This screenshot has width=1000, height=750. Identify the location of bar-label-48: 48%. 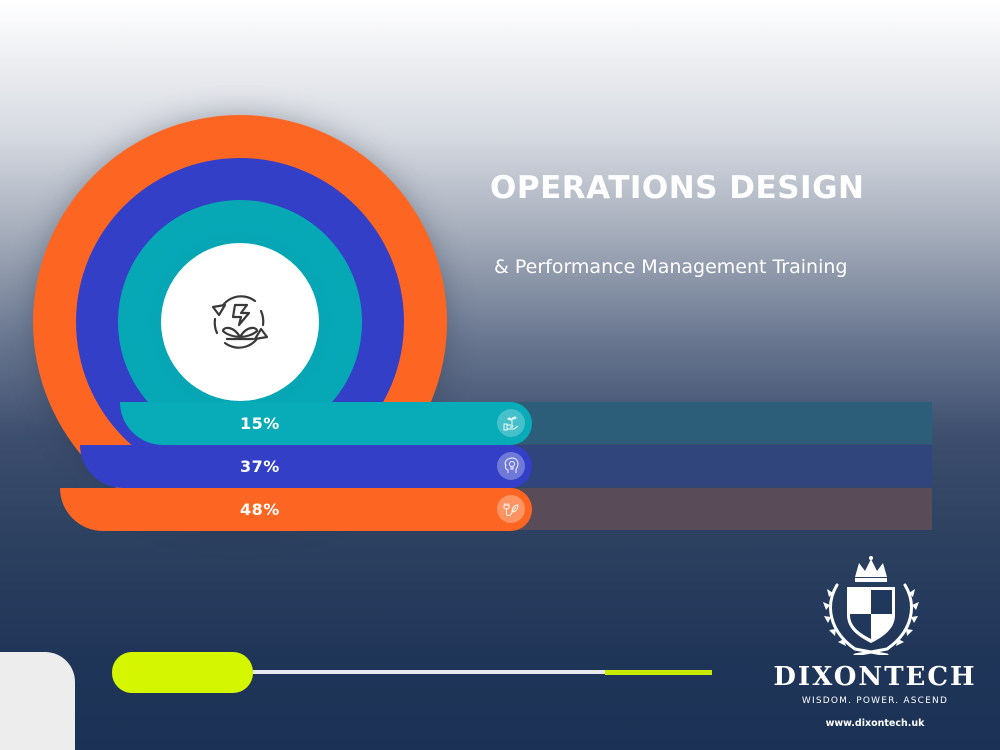
(260, 509).